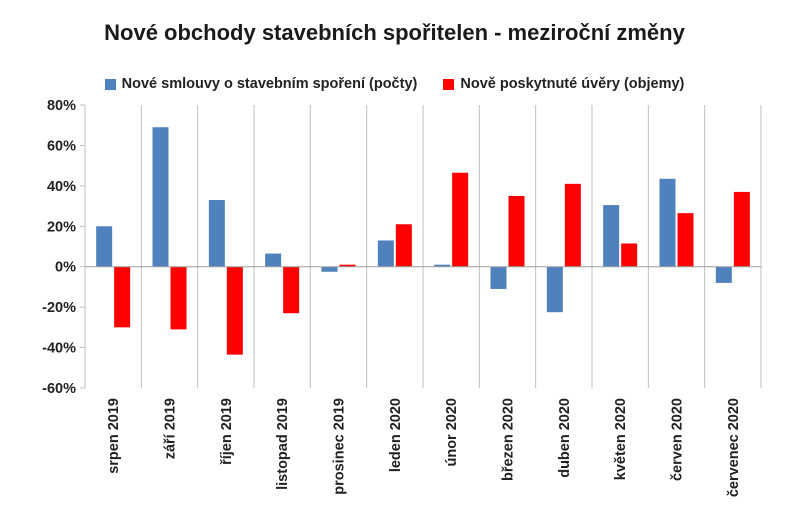 Image resolution: width=789 pixels, height=532 pixels. Describe the element at coordinates (59, 308) in the screenshot. I see `y-tick-label: -20%` at that location.